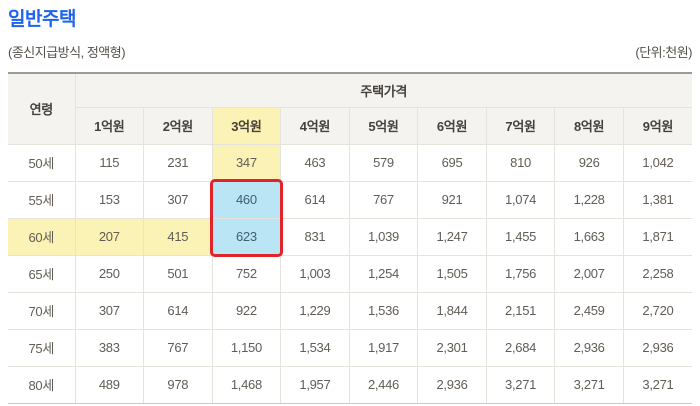 This screenshot has height=406, width=700. Describe the element at coordinates (383, 310) in the screenshot. I see `table-cell: 1,536` at that location.